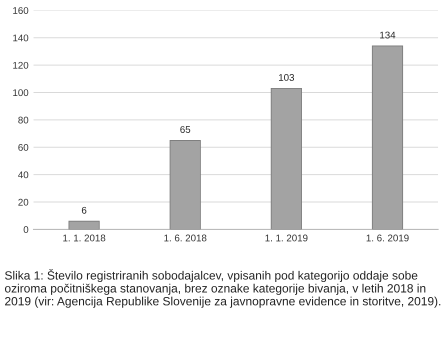 This screenshot has width=447, height=345. What do you see at coordinates (23, 120) in the screenshot?
I see `y-tick-label: 80` at bounding box center [23, 120].